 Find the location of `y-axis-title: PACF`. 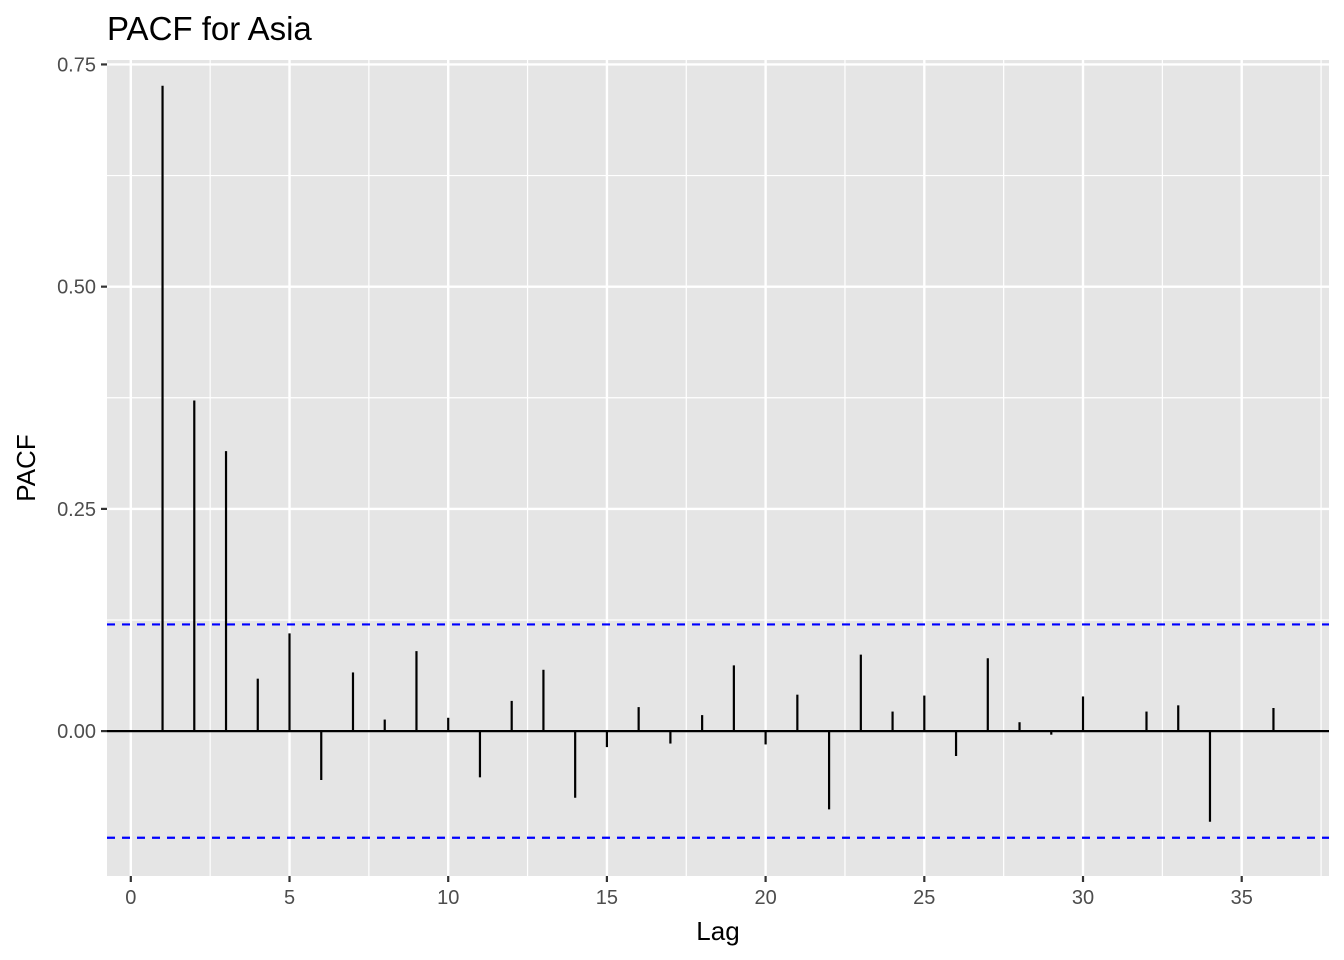

y-axis-title: PACF is located at coordinates (26, 467).